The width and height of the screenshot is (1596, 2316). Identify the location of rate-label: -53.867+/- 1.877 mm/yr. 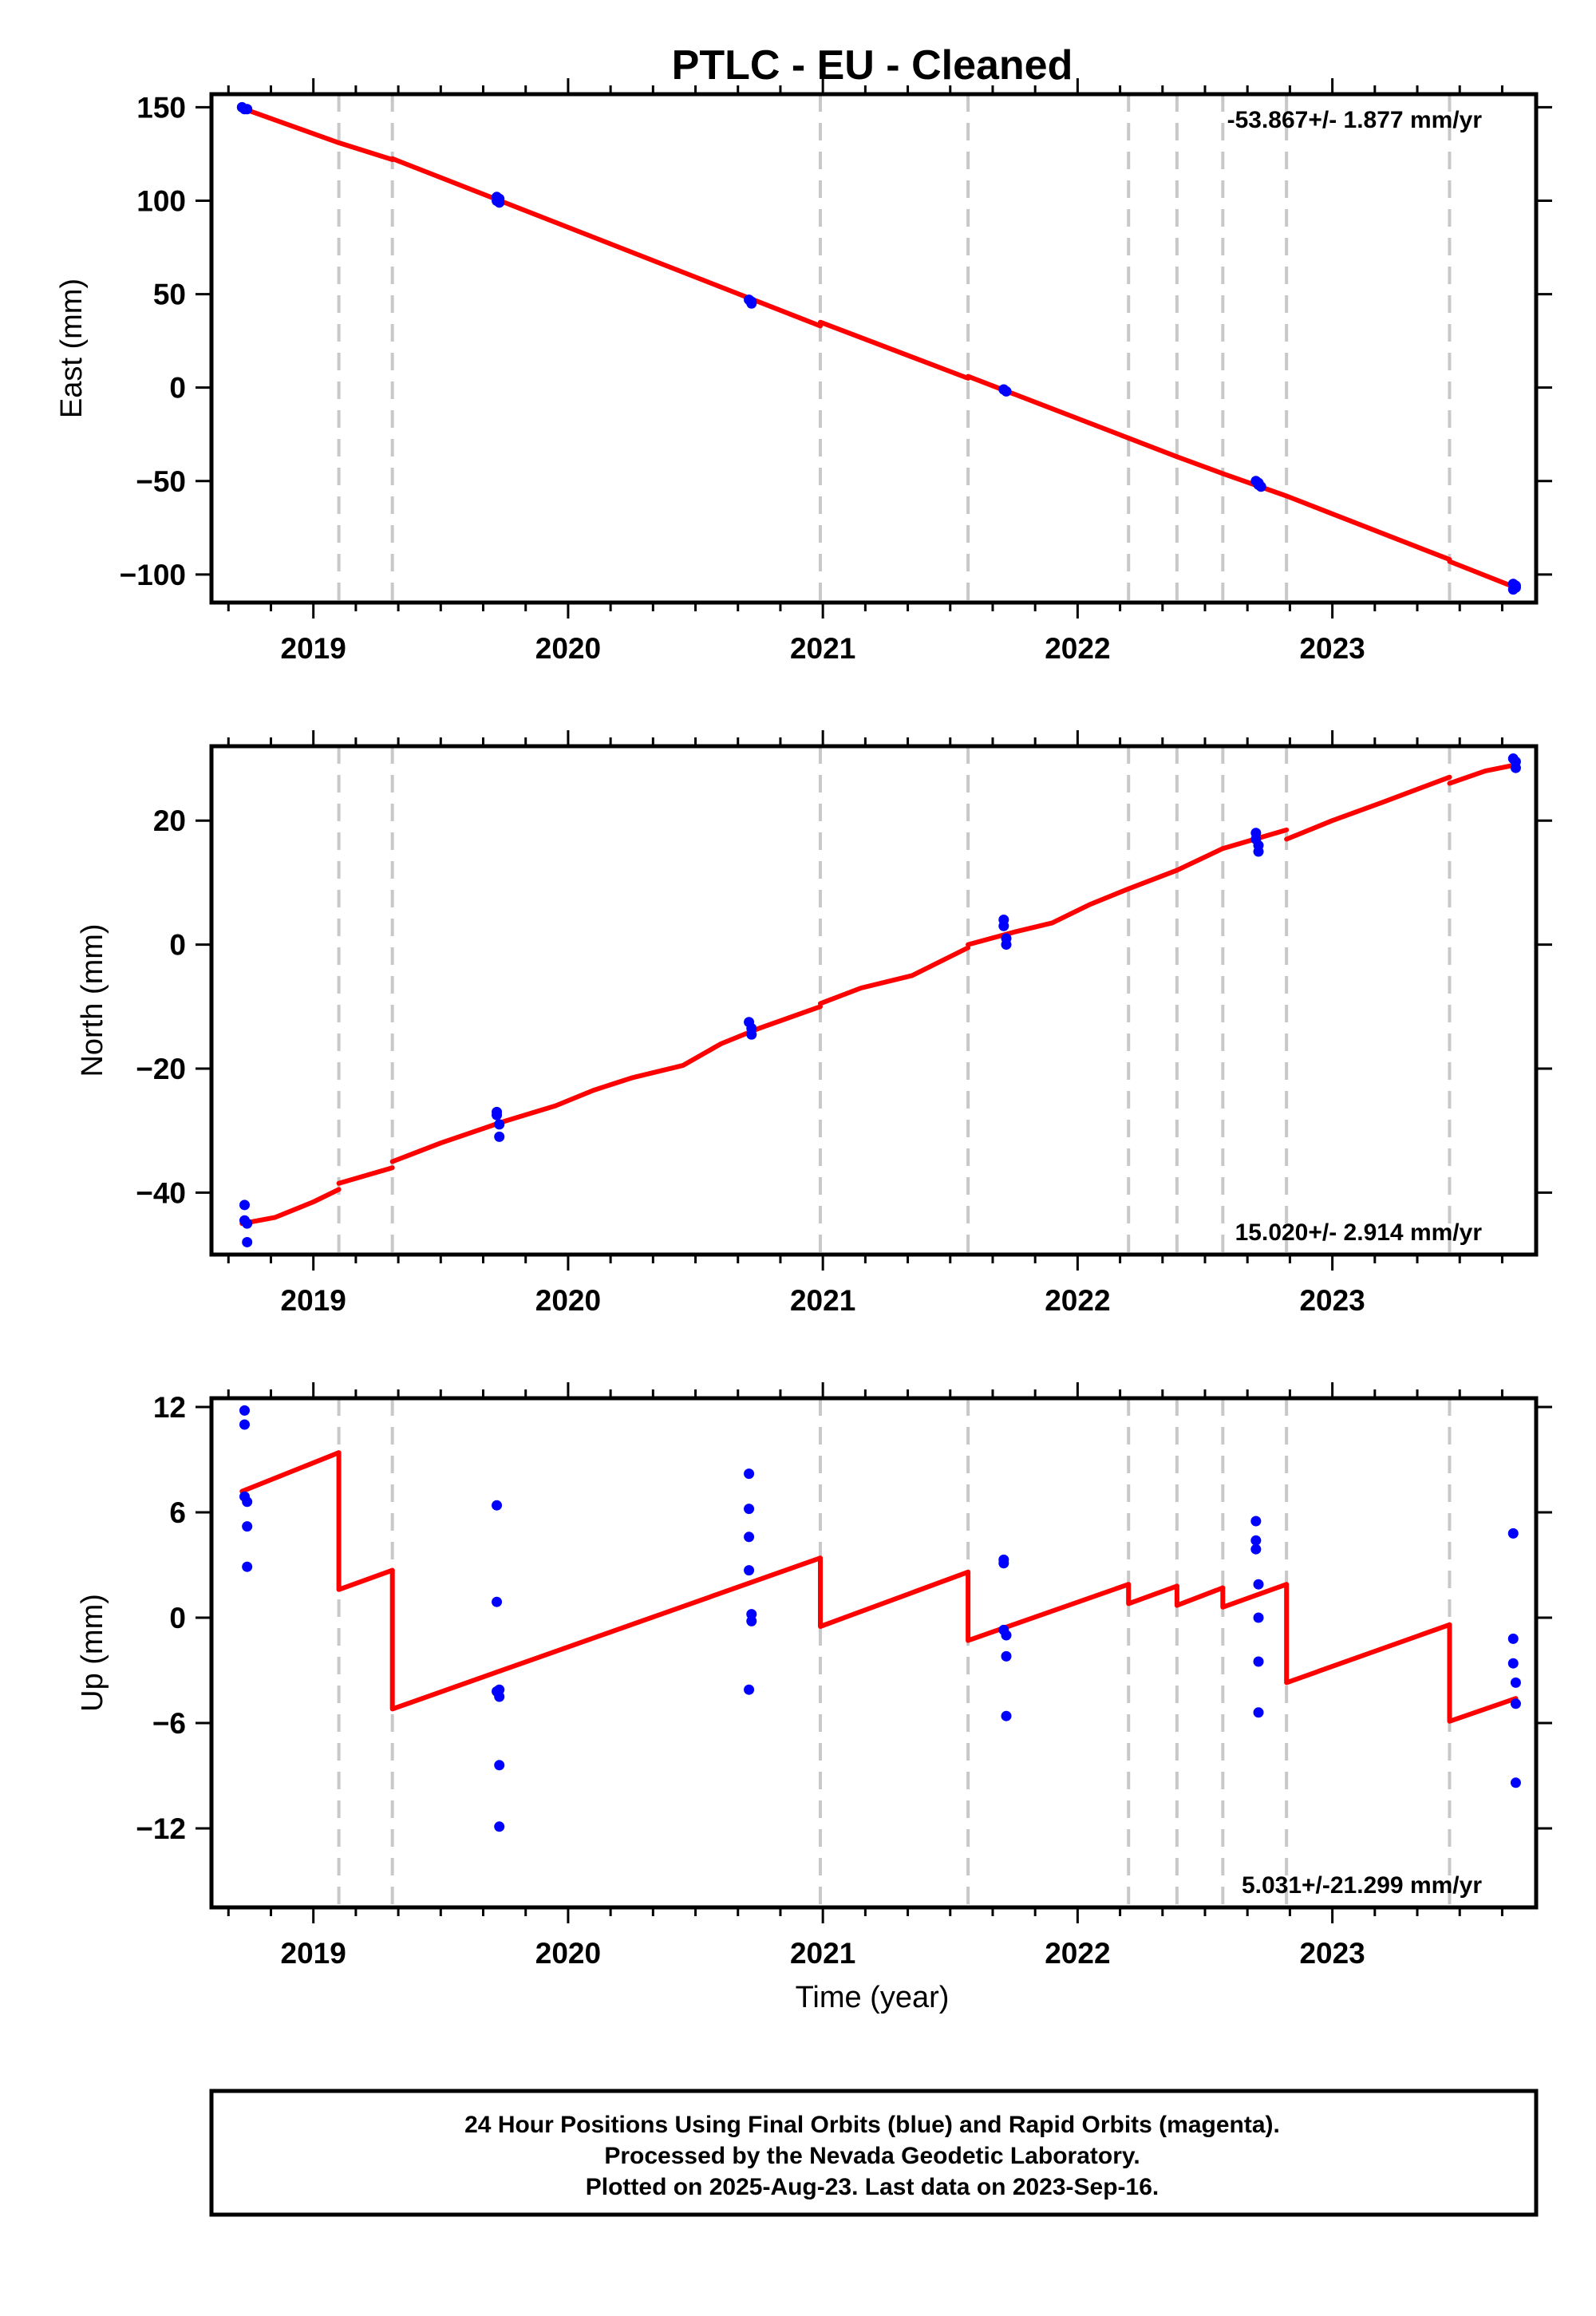
(1355, 120).